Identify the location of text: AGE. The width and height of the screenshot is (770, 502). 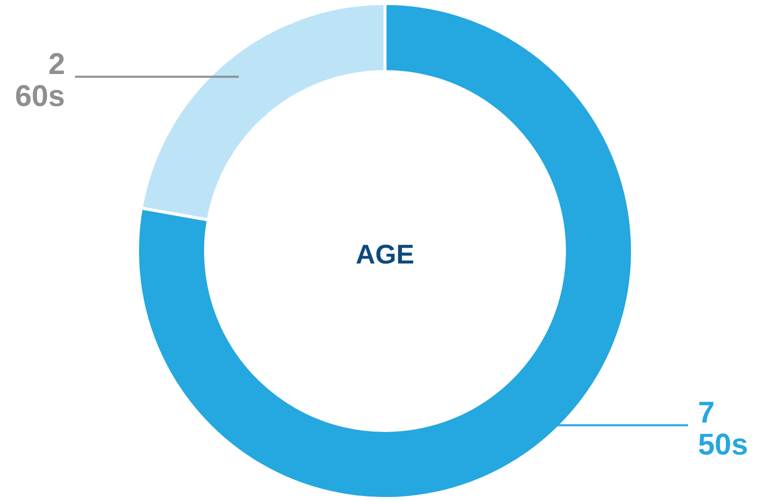
(385, 254).